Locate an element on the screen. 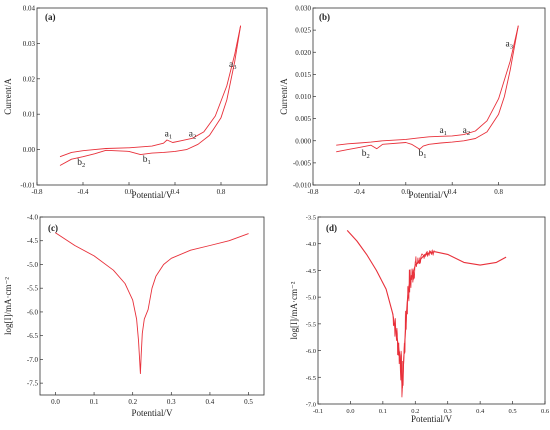 This screenshot has width=550, height=430. x-tick-label: -0.1 is located at coordinates (318, 411).